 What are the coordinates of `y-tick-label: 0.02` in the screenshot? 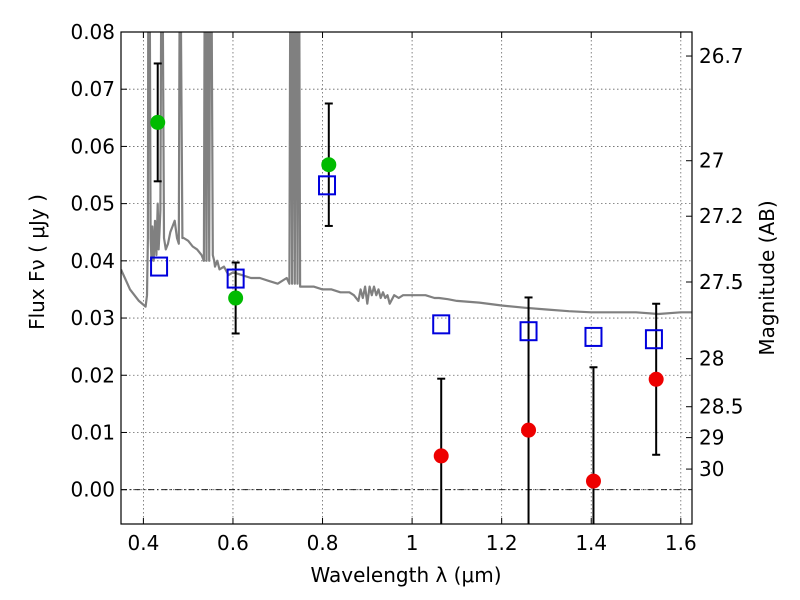 It's located at (92, 375).